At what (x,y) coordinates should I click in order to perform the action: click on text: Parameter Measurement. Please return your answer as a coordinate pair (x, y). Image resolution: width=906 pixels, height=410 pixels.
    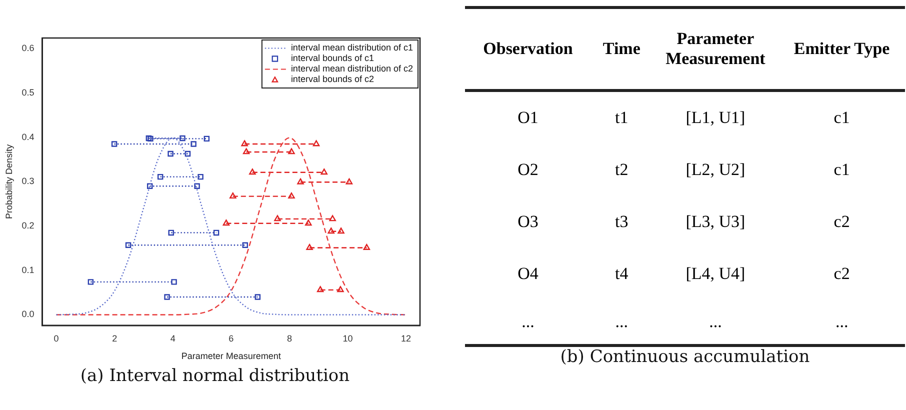
    Looking at the image, I should click on (715, 49).